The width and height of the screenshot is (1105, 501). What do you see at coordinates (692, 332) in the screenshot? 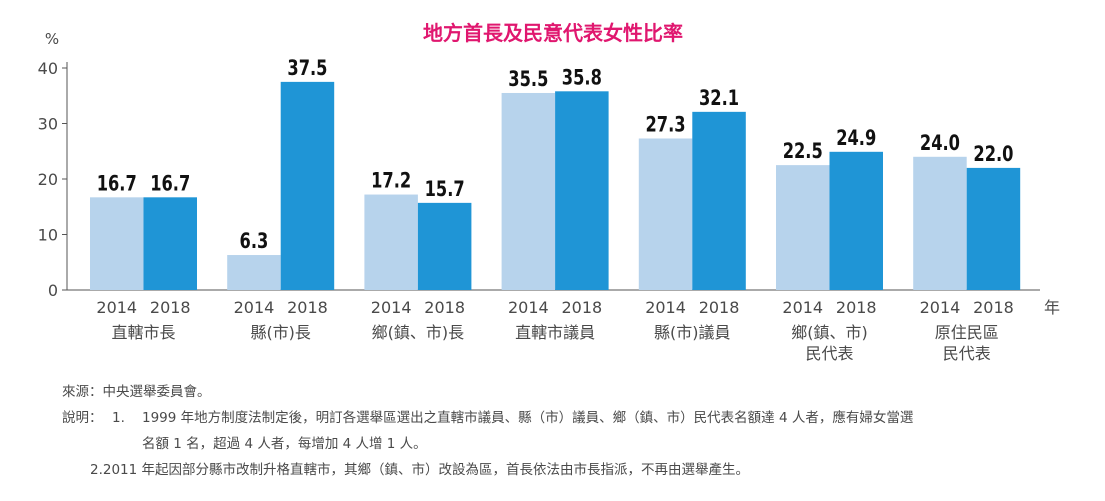
I see `x-category-label: 縣(市)議員` at bounding box center [692, 332].